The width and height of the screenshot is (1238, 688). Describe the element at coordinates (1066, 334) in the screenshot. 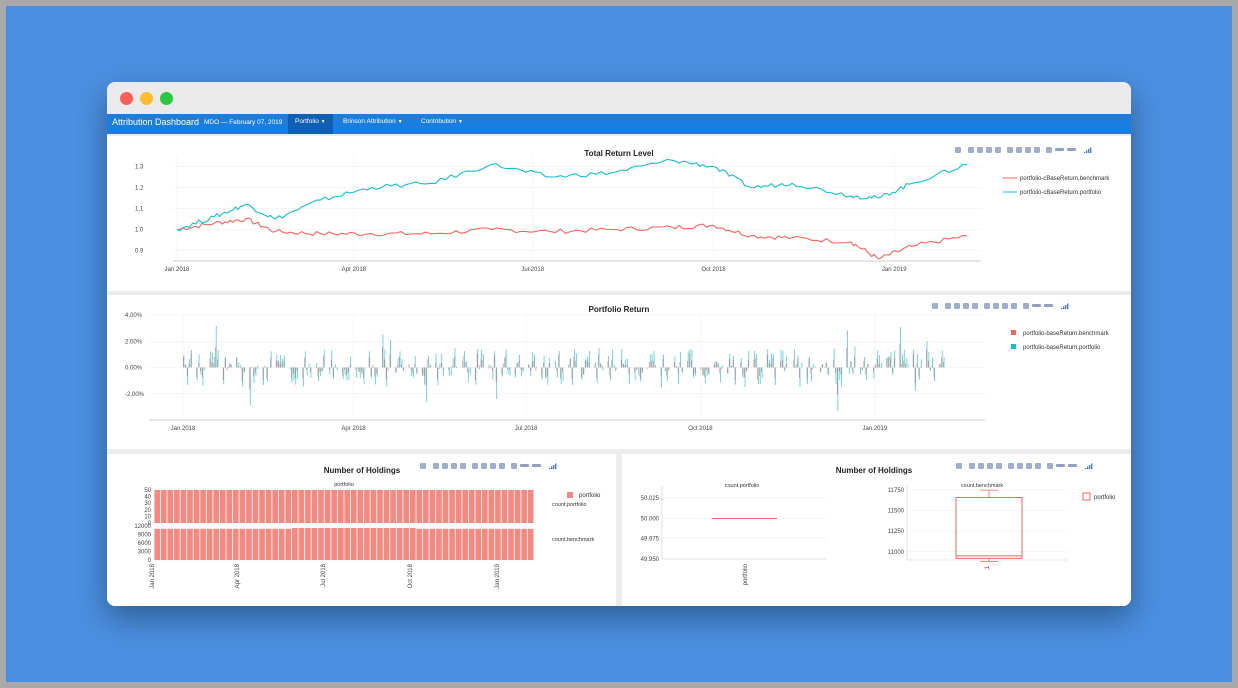

I see `legend-benchmark: portfolio-baseReturn.benchmark` at that location.